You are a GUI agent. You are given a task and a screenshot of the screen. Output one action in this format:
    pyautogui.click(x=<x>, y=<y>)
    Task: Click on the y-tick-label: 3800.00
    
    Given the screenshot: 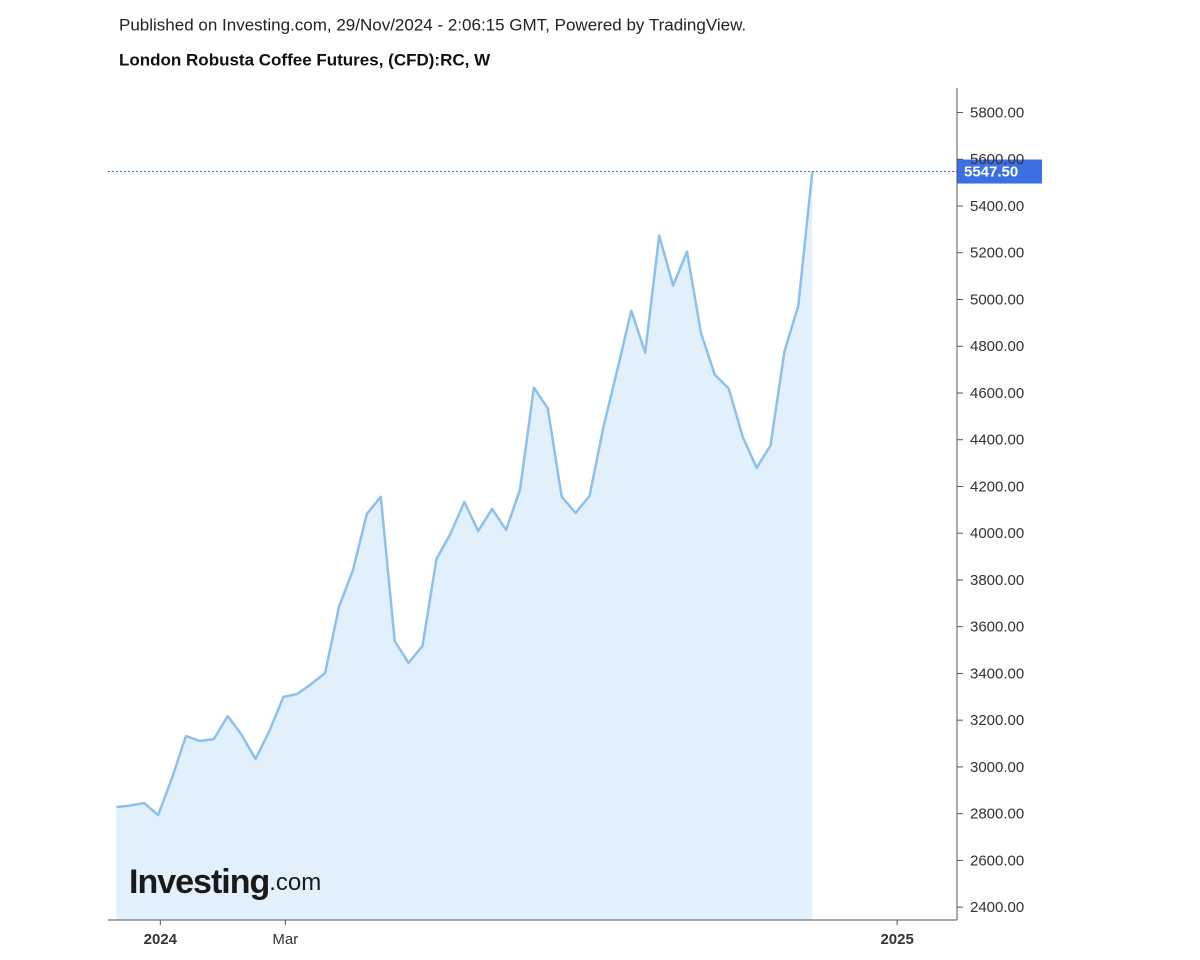 What is the action you would take?
    pyautogui.click(x=997, y=580)
    